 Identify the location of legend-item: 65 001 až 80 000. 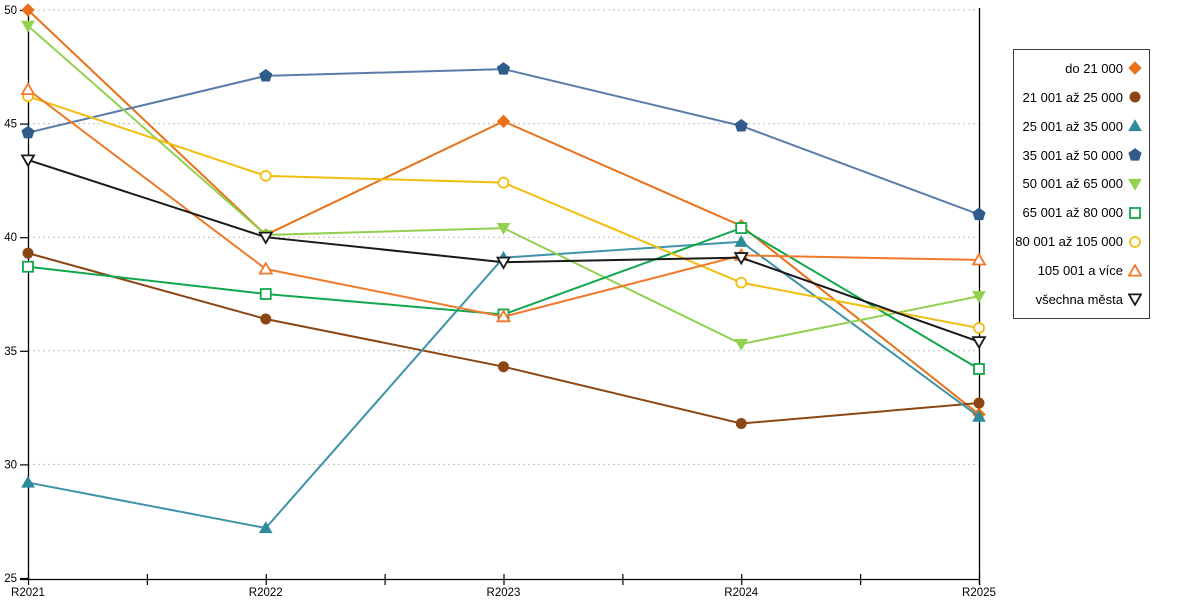
(1079, 213).